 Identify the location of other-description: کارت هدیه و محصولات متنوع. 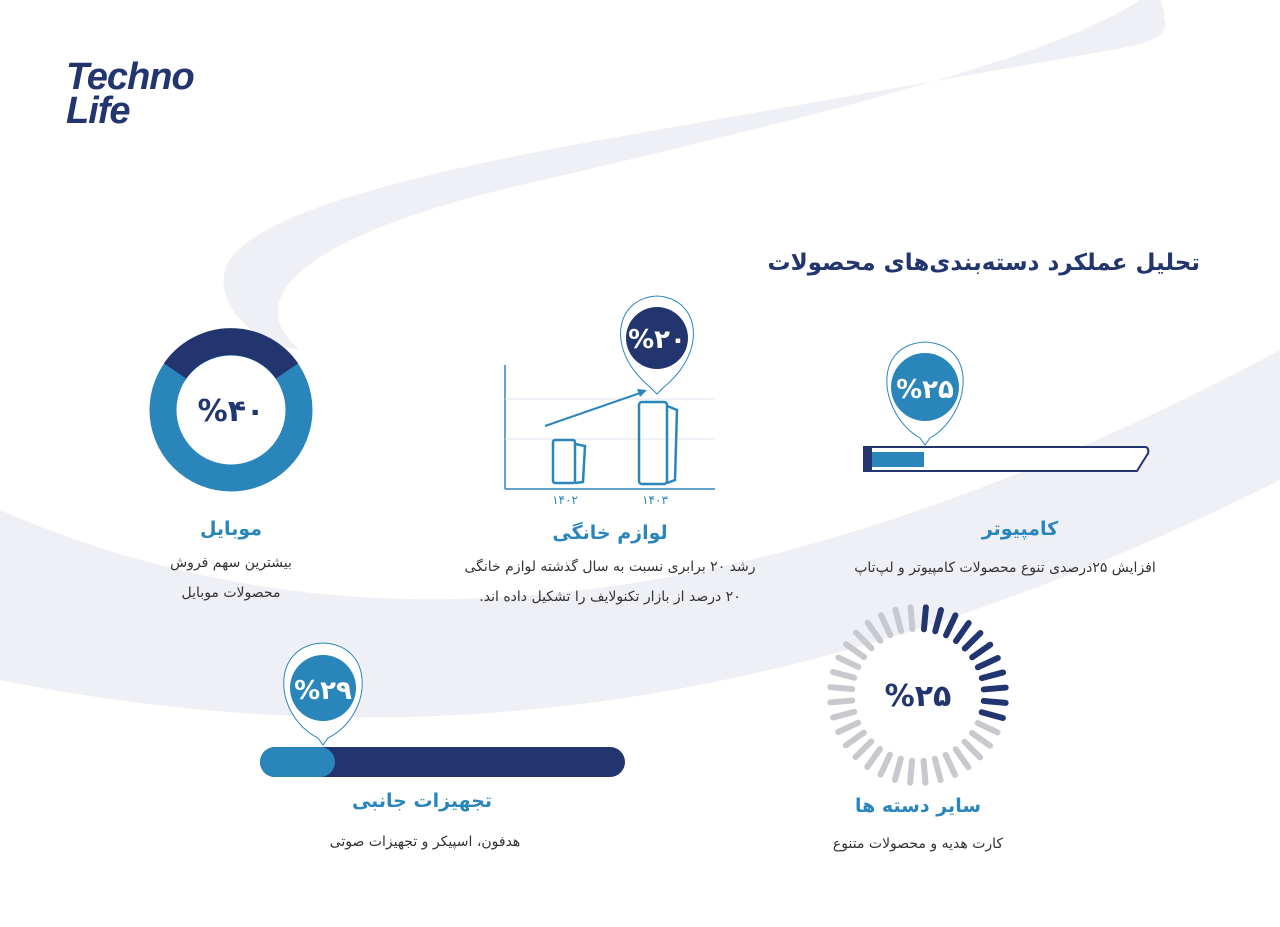
(918, 844).